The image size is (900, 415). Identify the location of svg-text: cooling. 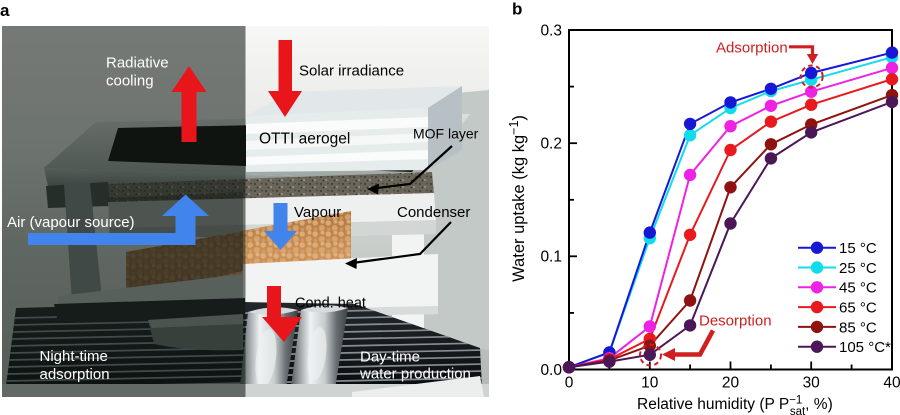
(130, 81).